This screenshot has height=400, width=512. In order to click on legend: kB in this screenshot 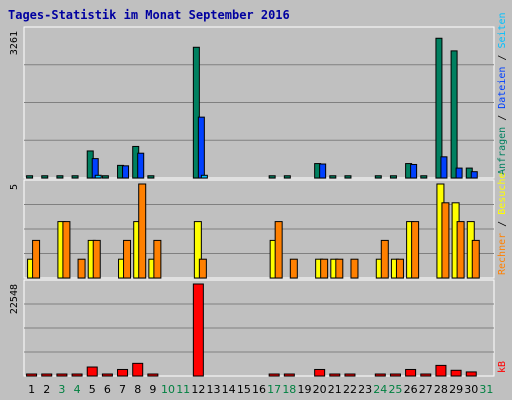, I will do `click(502, 367)`.